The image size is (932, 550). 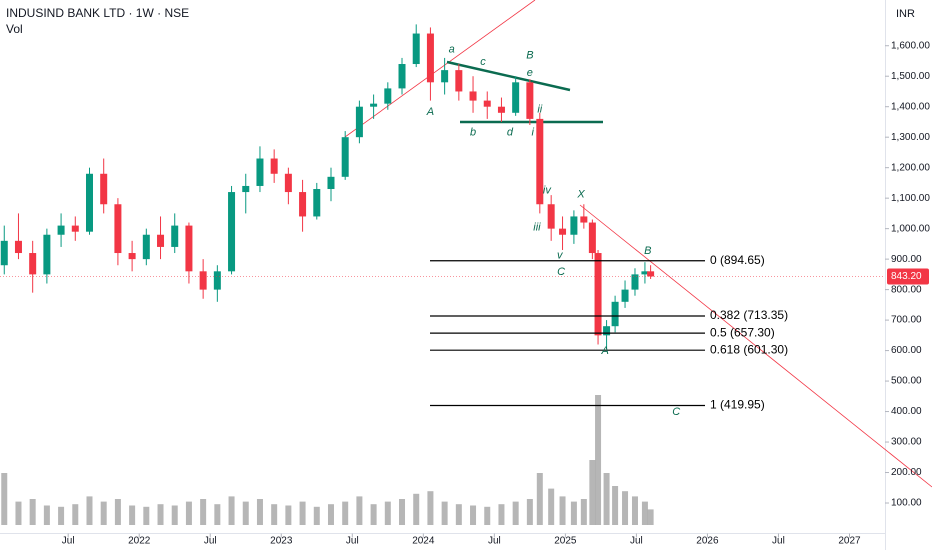 I want to click on wave-label: iv, so click(x=547, y=191).